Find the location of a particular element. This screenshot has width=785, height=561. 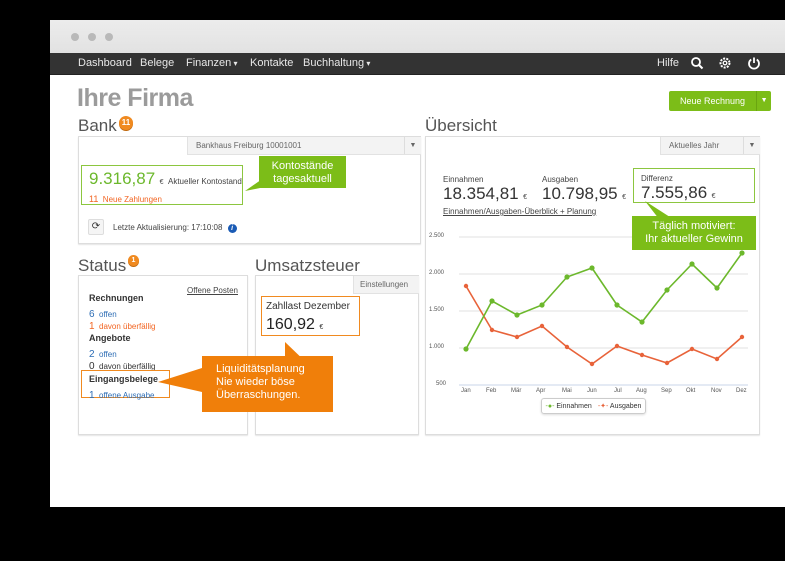

bank-balance-label: Aktueller Kontostand is located at coordinates (205, 181).